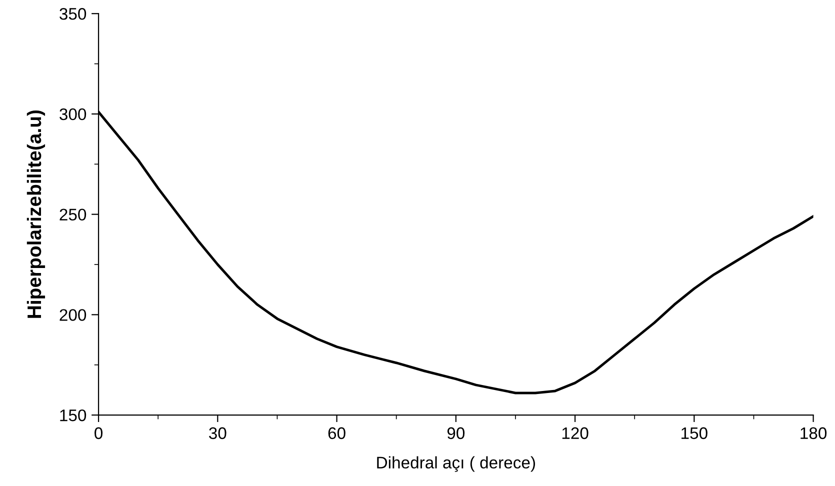  What do you see at coordinates (36, 214) in the screenshot?
I see `y-axis-title: Hiperpolarizebilite(a.u)` at bounding box center [36, 214].